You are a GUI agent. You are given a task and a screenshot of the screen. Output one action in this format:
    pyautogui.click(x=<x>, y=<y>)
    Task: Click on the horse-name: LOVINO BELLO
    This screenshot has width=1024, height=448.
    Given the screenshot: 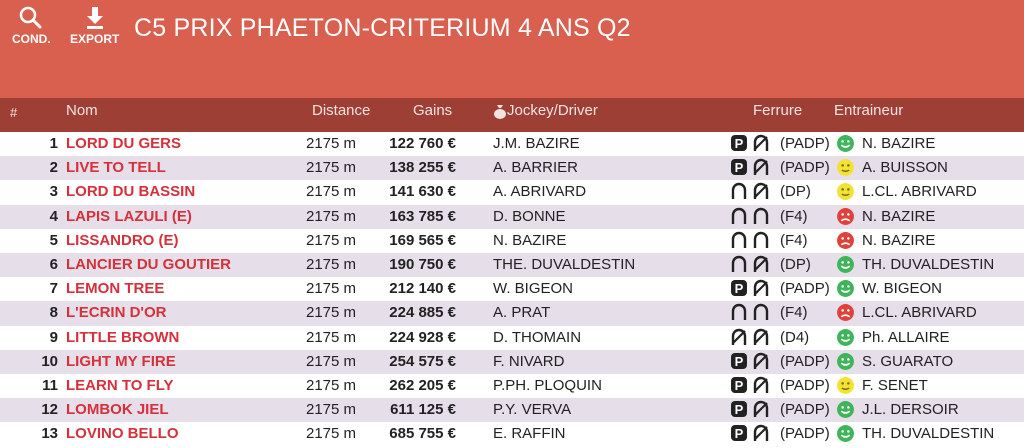 What is the action you would take?
    pyautogui.click(x=122, y=434)
    